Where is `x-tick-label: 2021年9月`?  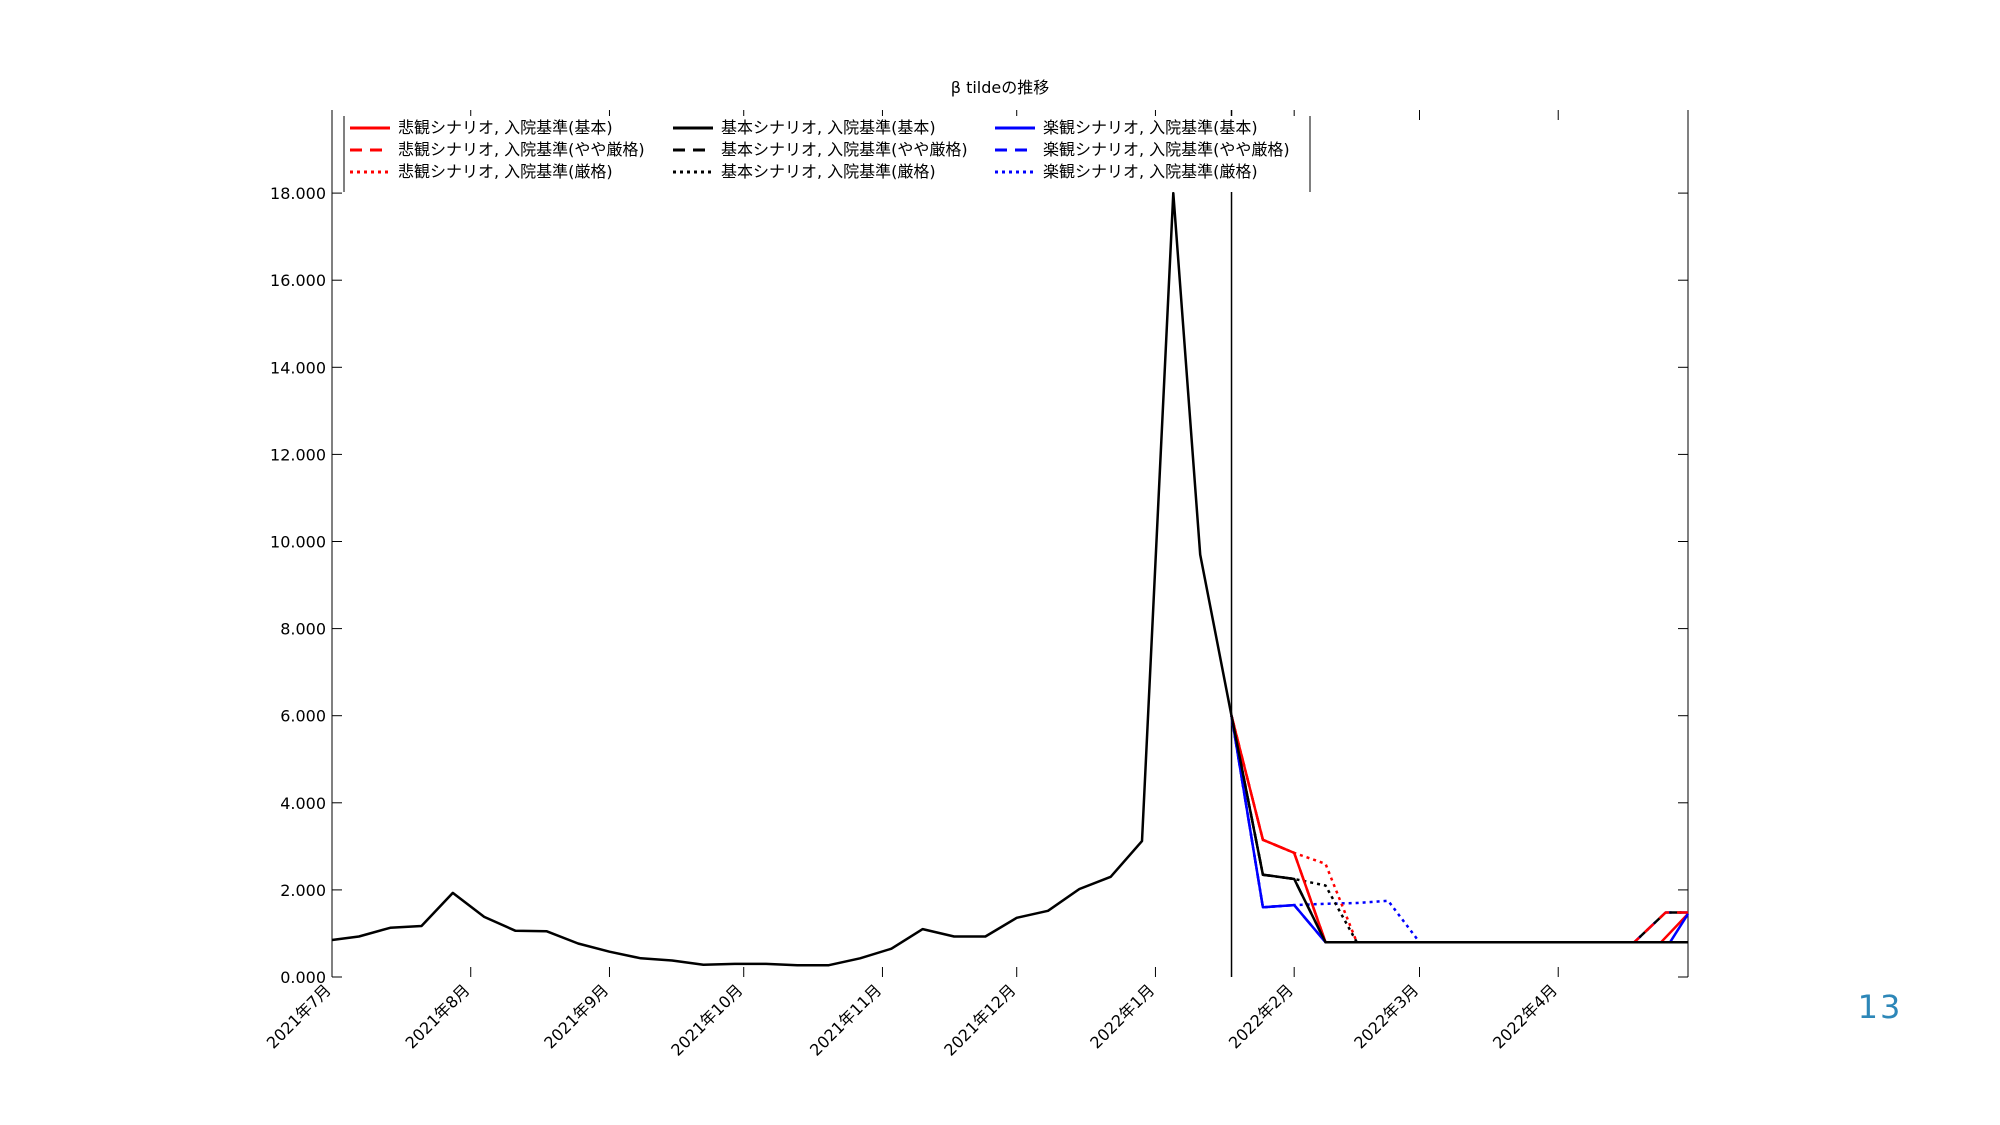 x-tick-label: 2021年9月 is located at coordinates (576, 1016).